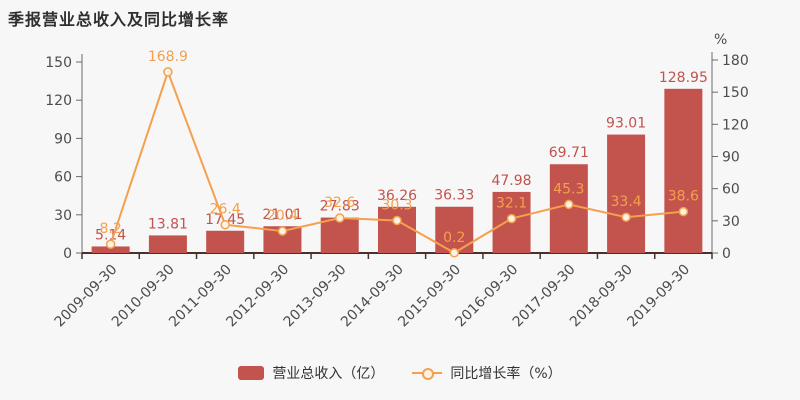 The height and width of the screenshot is (400, 800). What do you see at coordinates (339, 203) in the screenshot?
I see `line-value-label: 32.6` at bounding box center [339, 203].